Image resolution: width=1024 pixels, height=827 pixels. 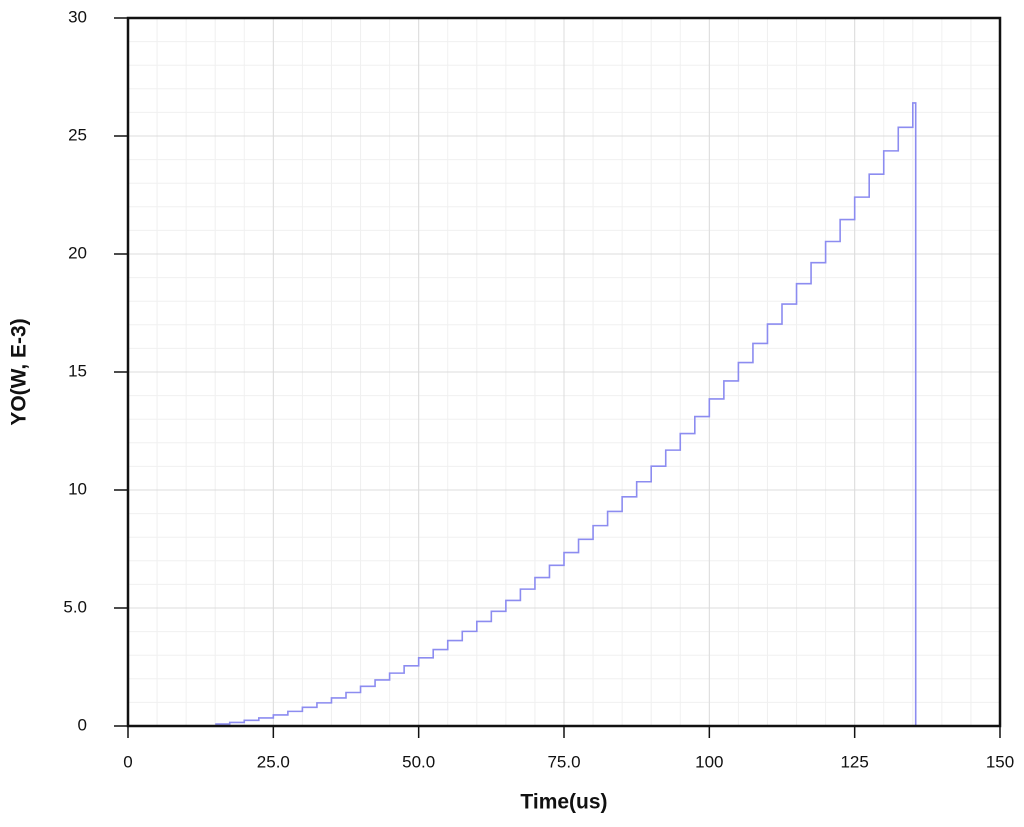 I want to click on y-tick-label: 0, so click(x=82, y=724).